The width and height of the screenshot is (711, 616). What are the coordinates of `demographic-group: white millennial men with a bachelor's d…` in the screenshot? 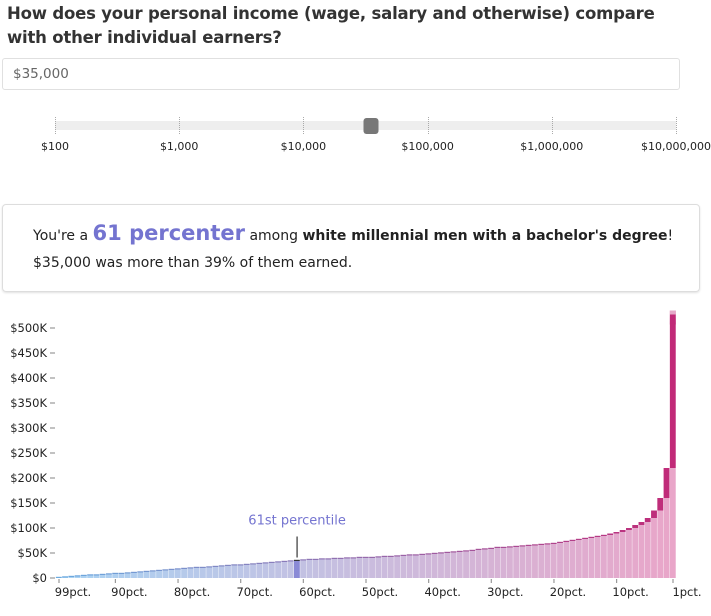 It's located at (485, 236).